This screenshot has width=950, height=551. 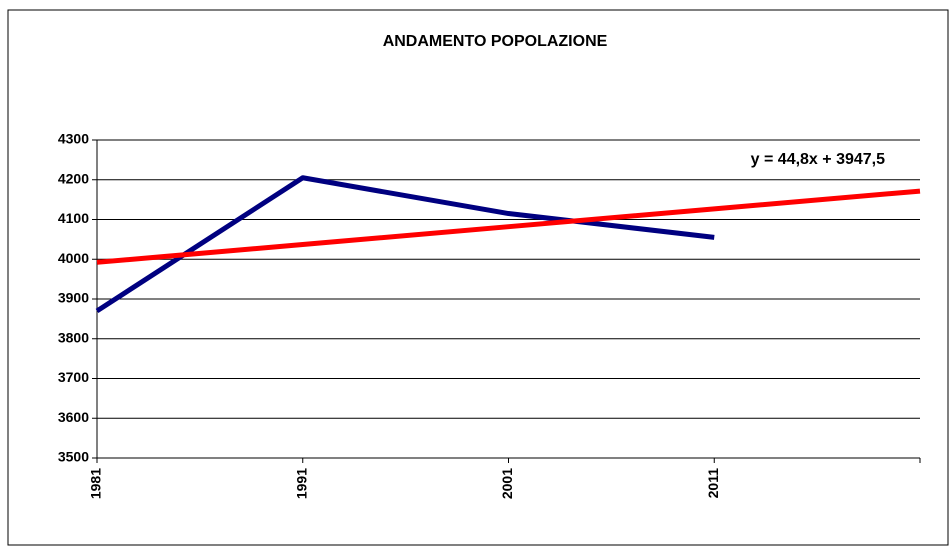 I want to click on y-tick-label: 3900, so click(x=73, y=298).